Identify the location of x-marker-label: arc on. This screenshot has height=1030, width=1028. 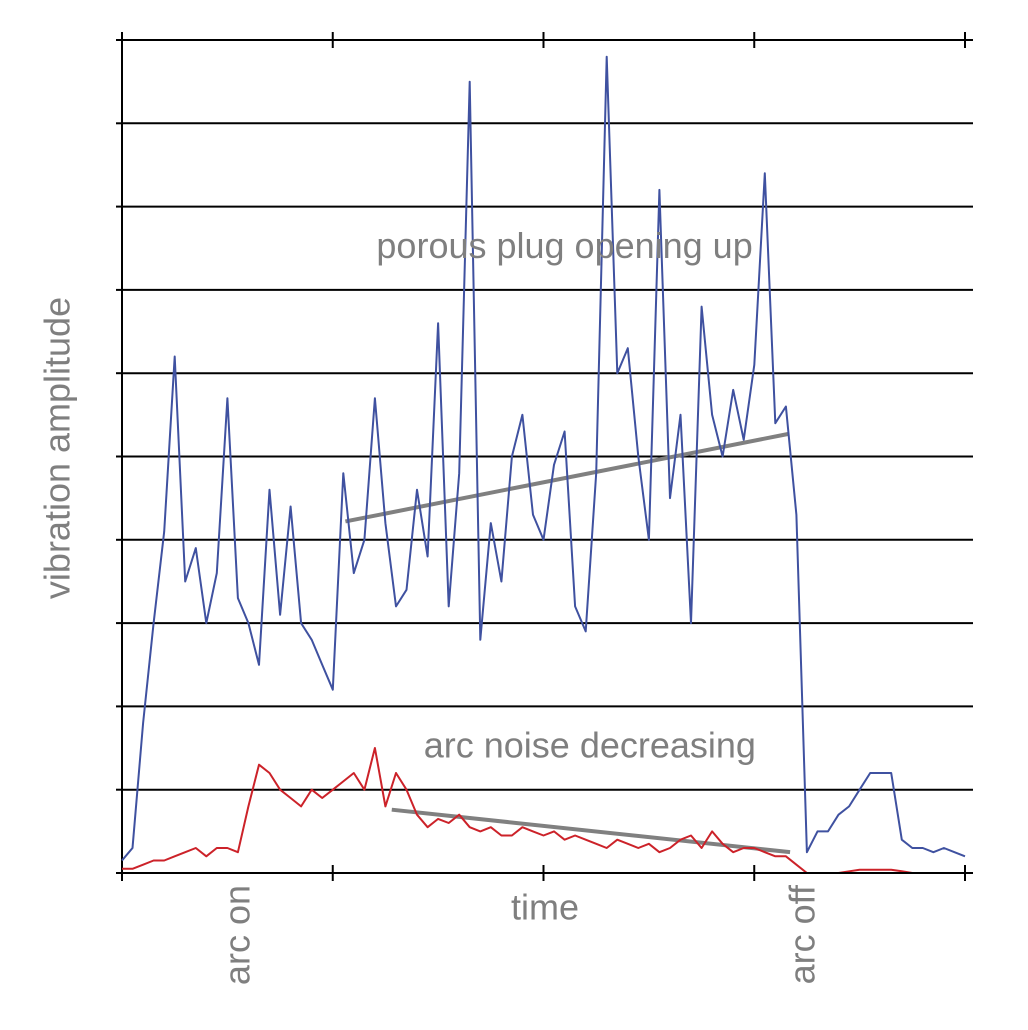
(237, 935).